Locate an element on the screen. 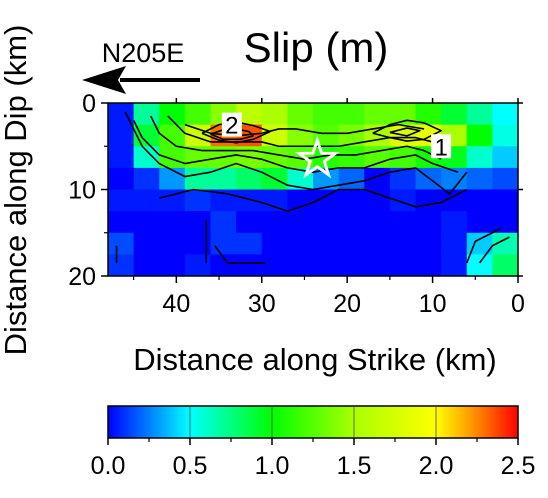 This screenshot has height=498, width=548. x-tick-label: 30 is located at coordinates (262, 304).